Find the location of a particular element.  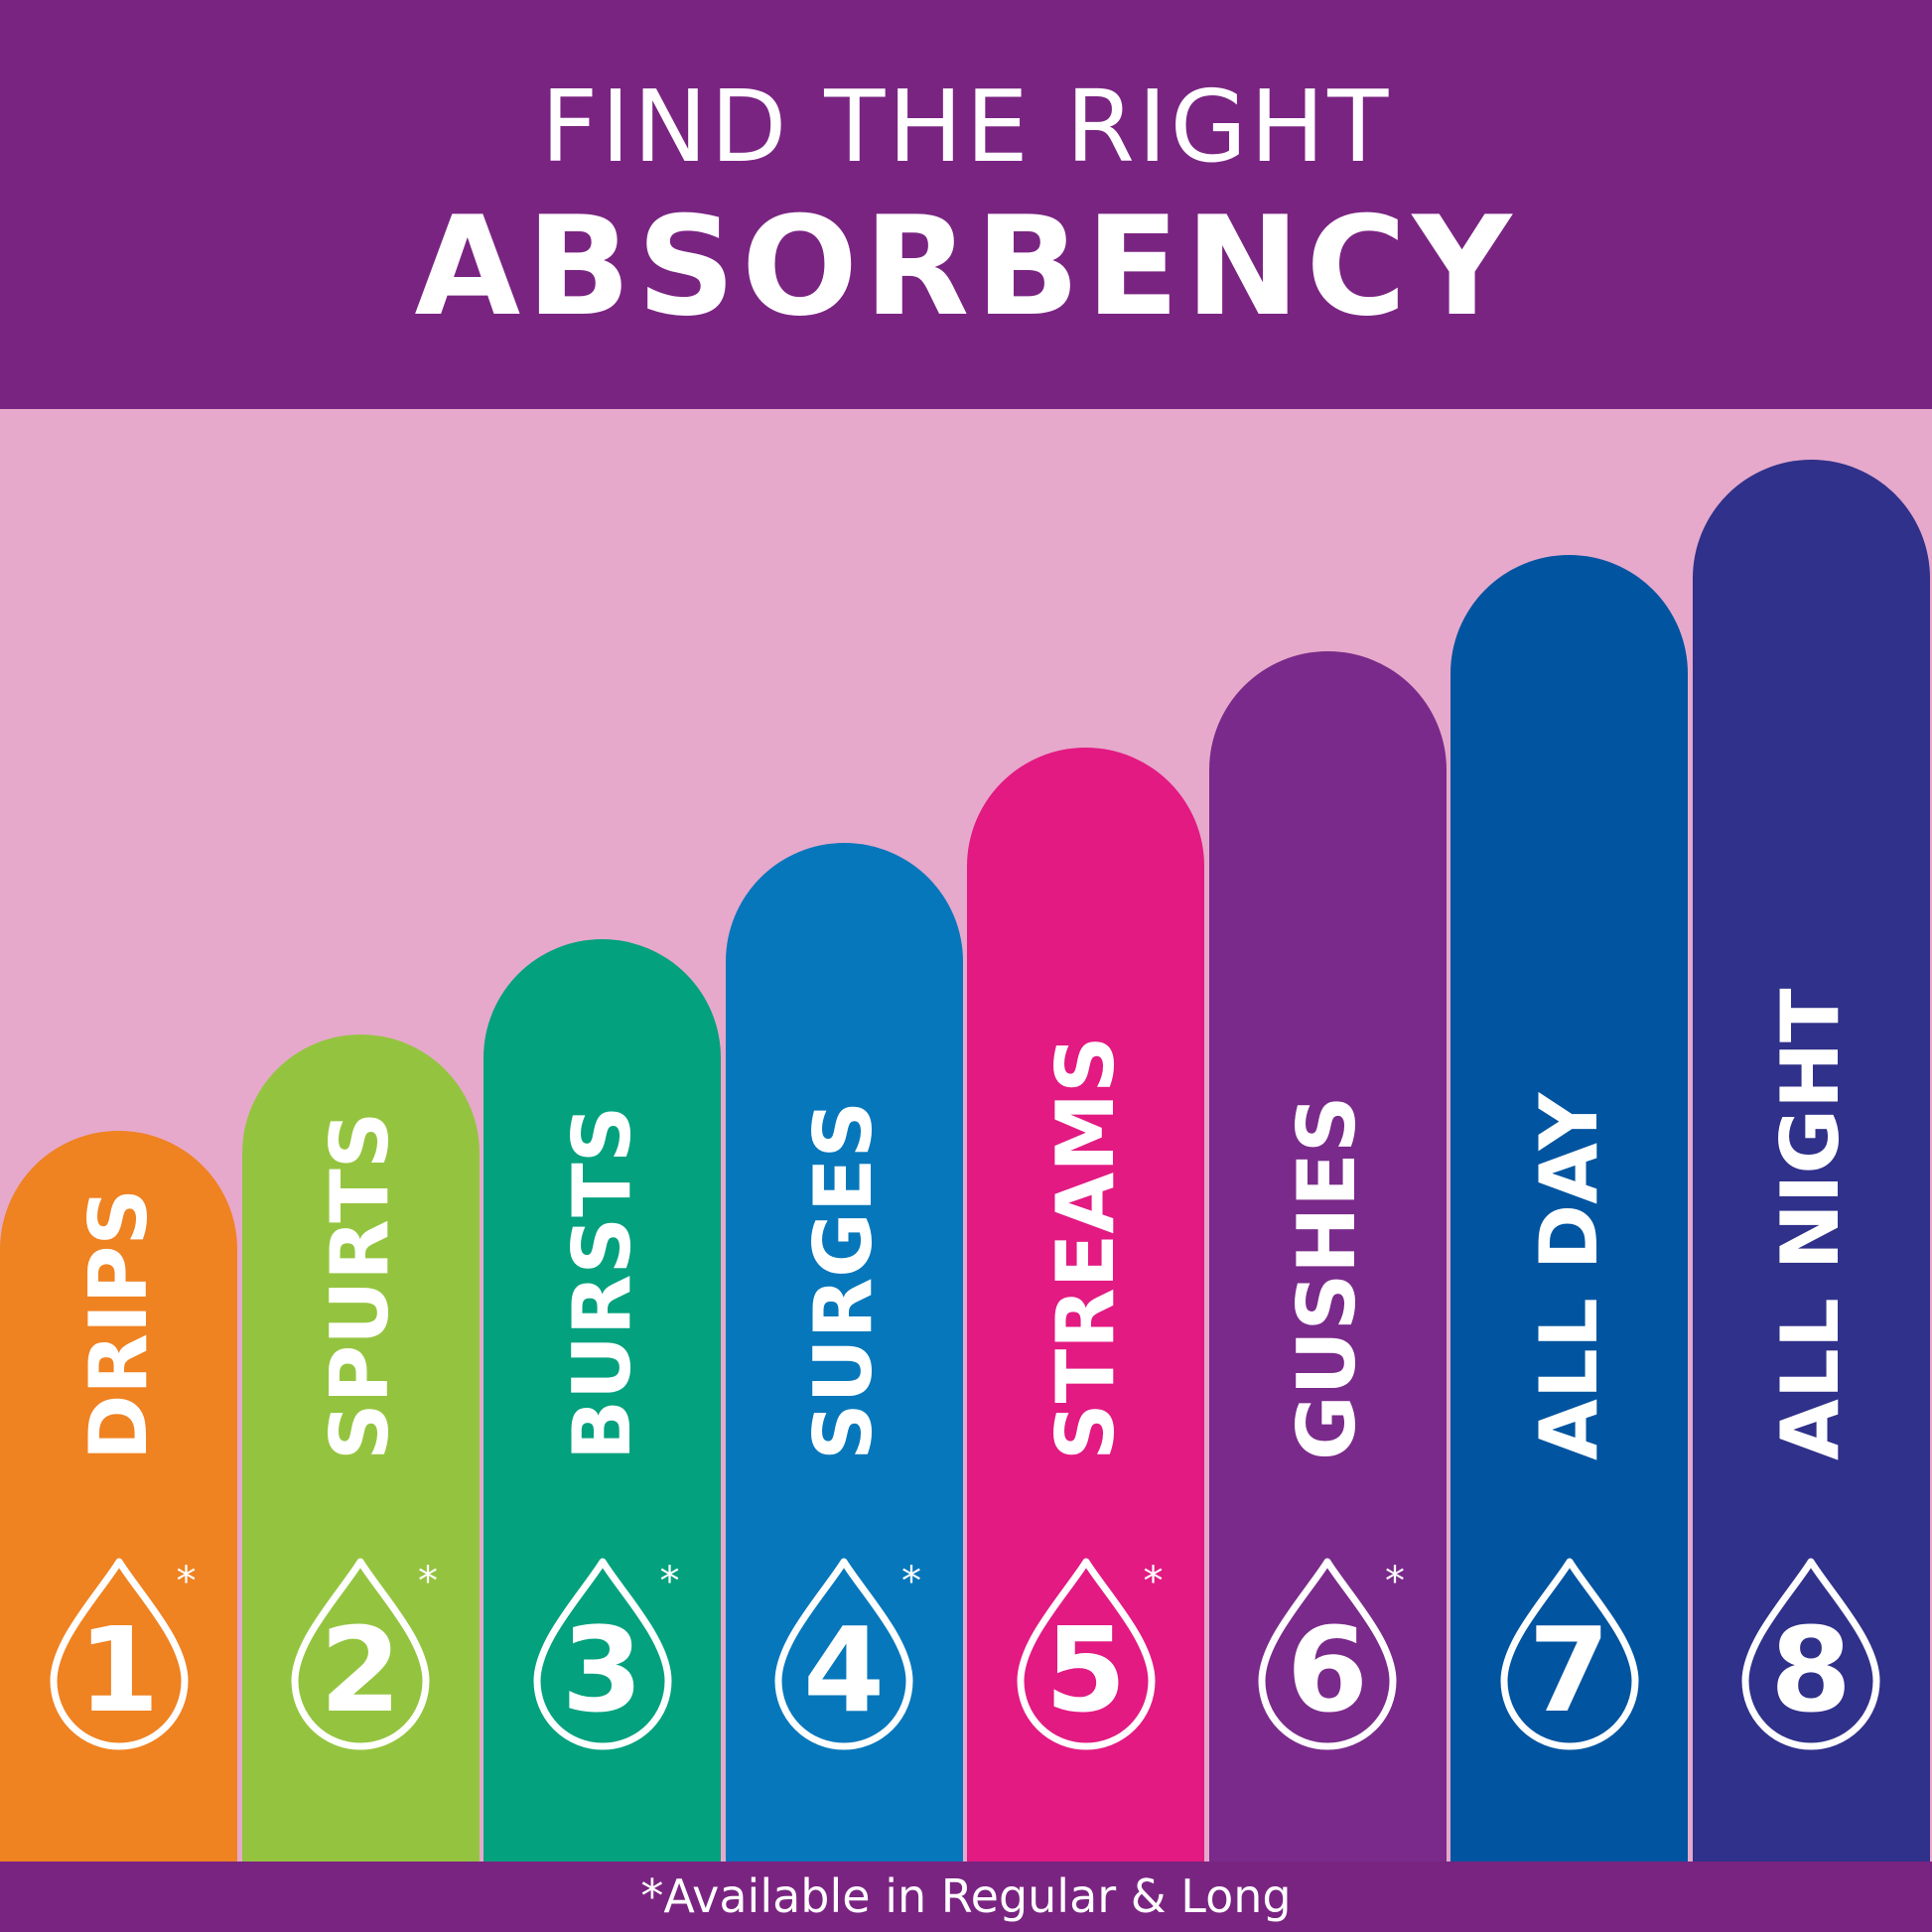

absorbency-number: 7 is located at coordinates (1569, 1669).